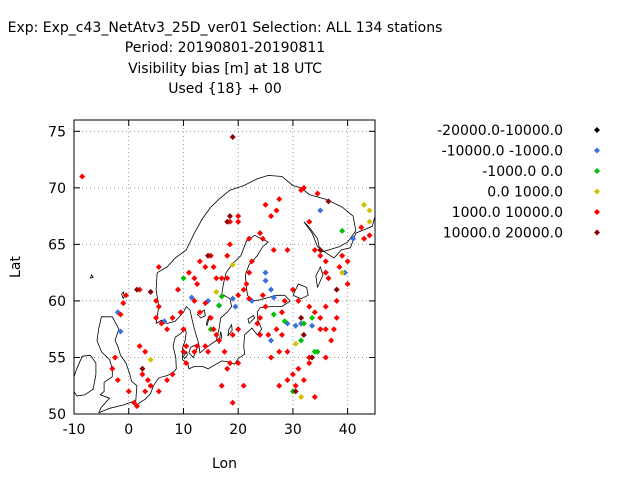  Describe the element at coordinates (502, 152) in the screenshot. I see `legend-label: -10000.0 -1000.0` at that location.